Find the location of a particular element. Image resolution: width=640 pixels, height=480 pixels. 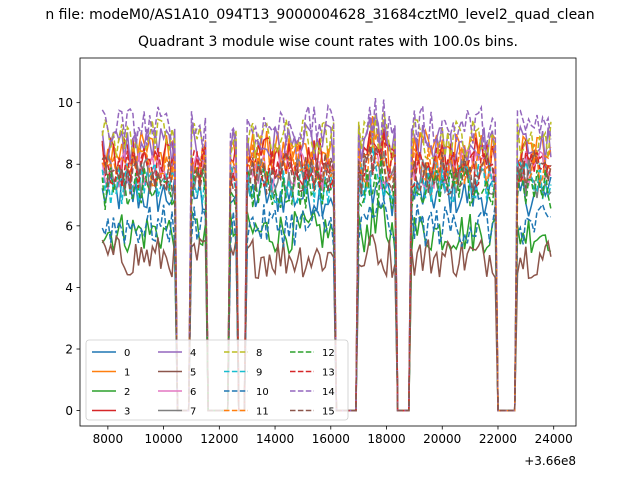

legend-label-15: 15 is located at coordinates (328, 412).